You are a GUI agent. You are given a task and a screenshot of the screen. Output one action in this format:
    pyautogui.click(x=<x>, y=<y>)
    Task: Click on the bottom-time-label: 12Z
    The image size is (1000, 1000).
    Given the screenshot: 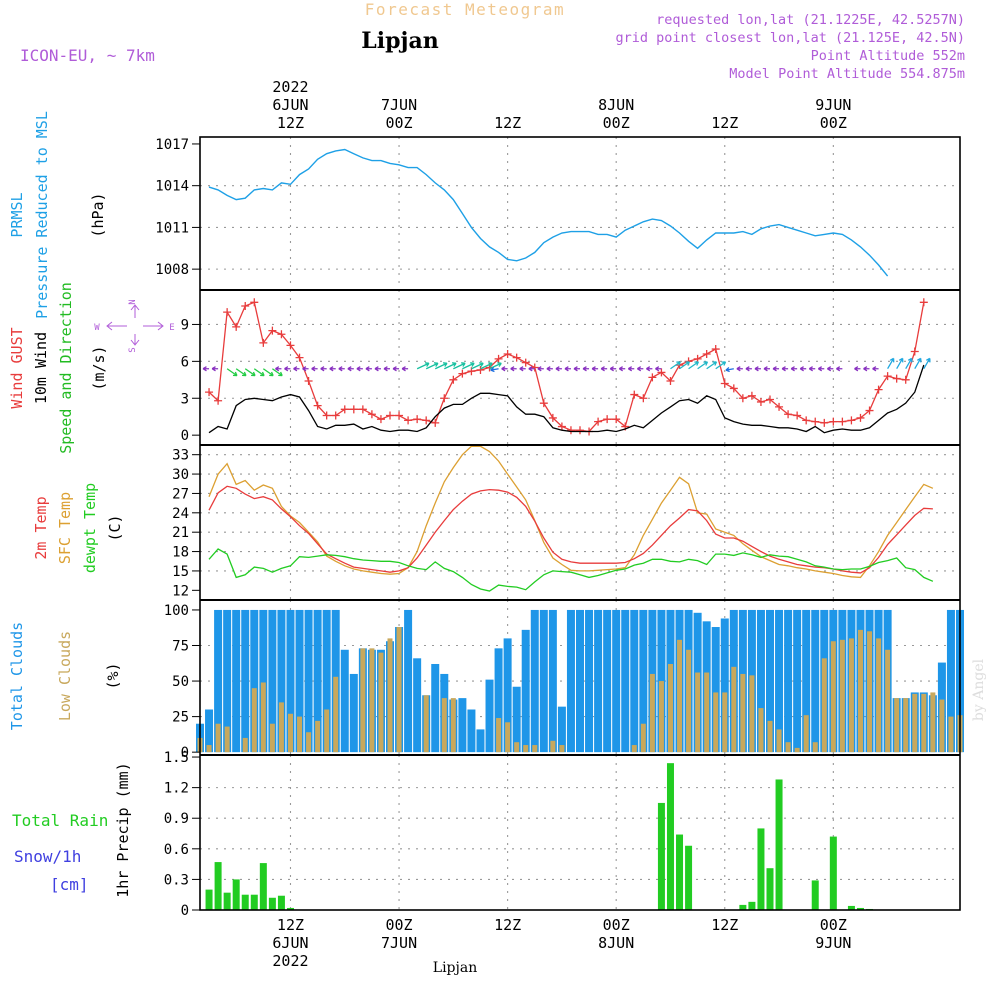 What is the action you would take?
    pyautogui.click(x=507, y=925)
    